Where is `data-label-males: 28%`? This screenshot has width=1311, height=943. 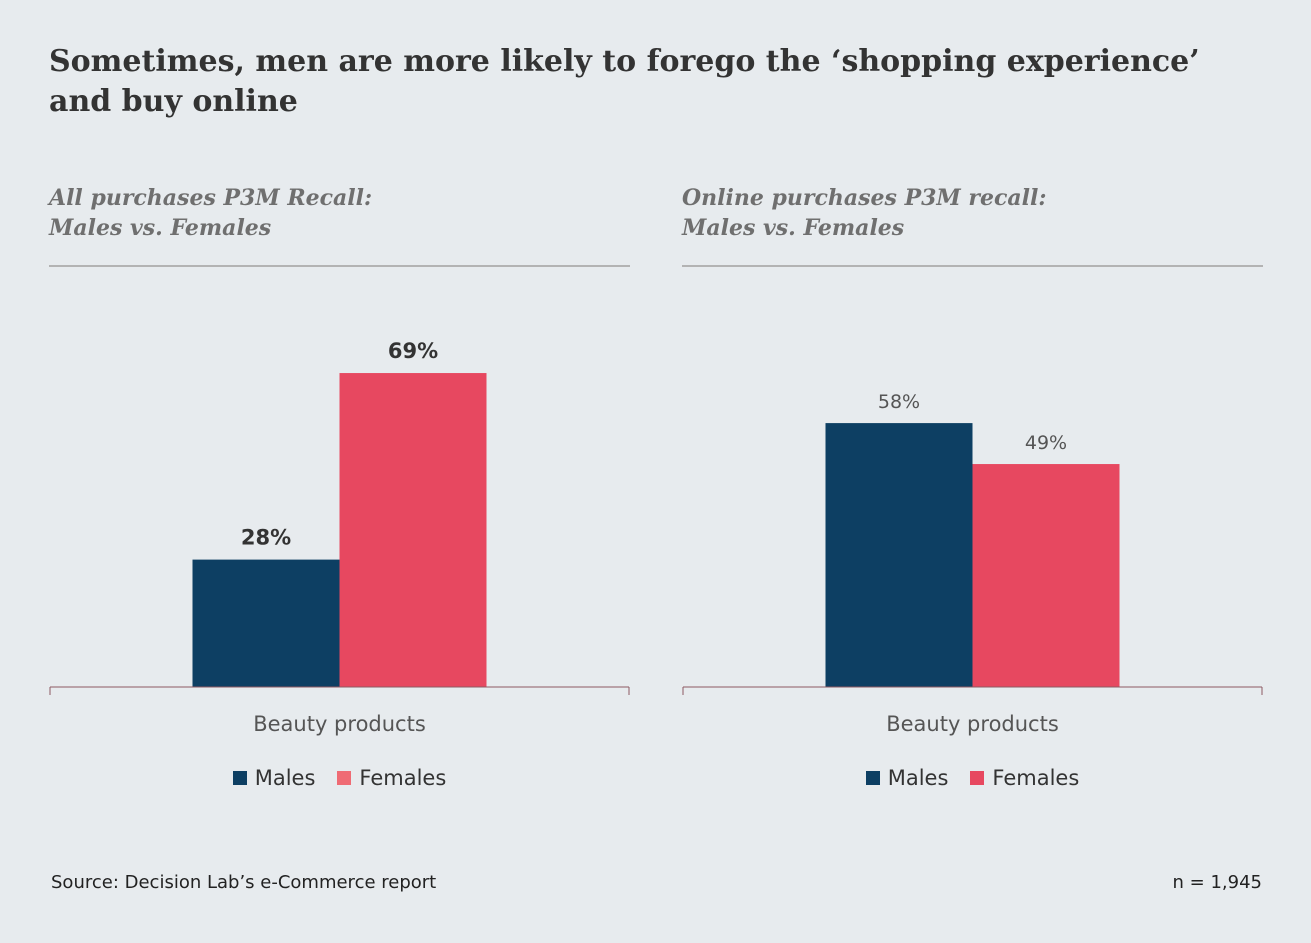
data-label-males: 28% is located at coordinates (266, 538).